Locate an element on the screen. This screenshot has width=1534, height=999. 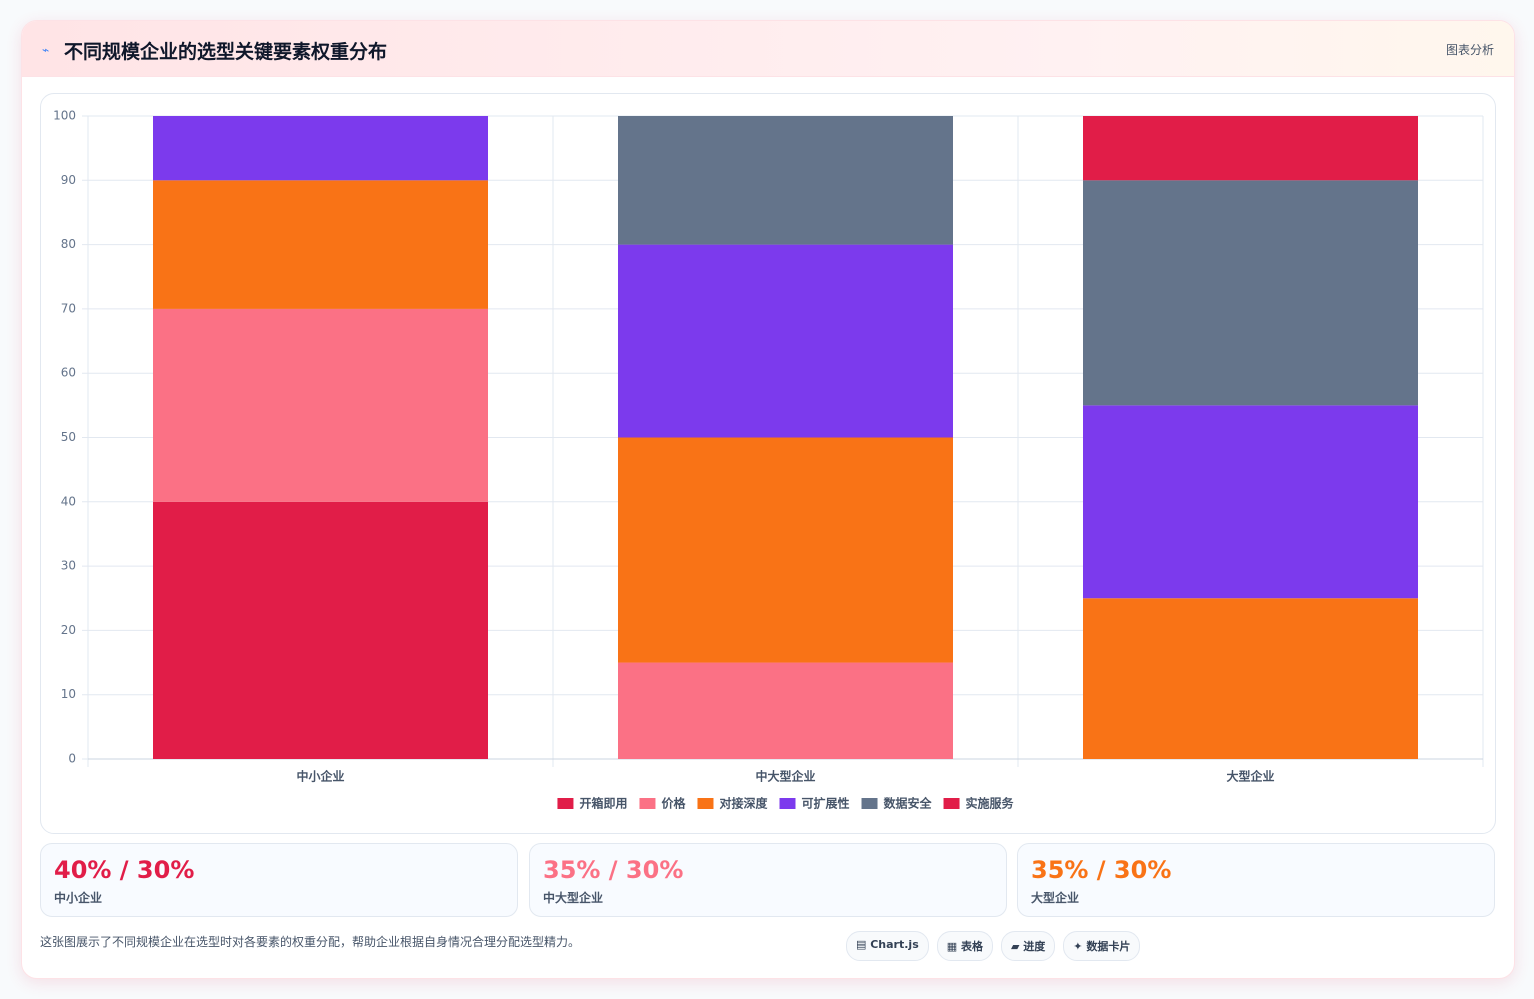
y-tick-label: 60 is located at coordinates (68, 373).